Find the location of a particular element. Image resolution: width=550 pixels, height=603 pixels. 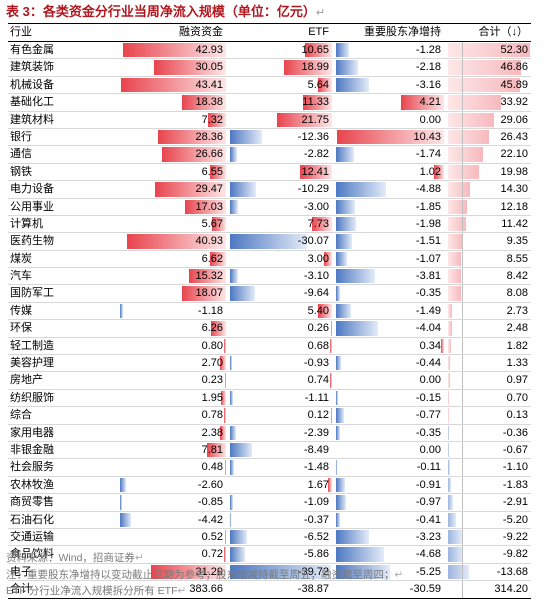

industry-name: 综合 is located at coordinates (21, 415).